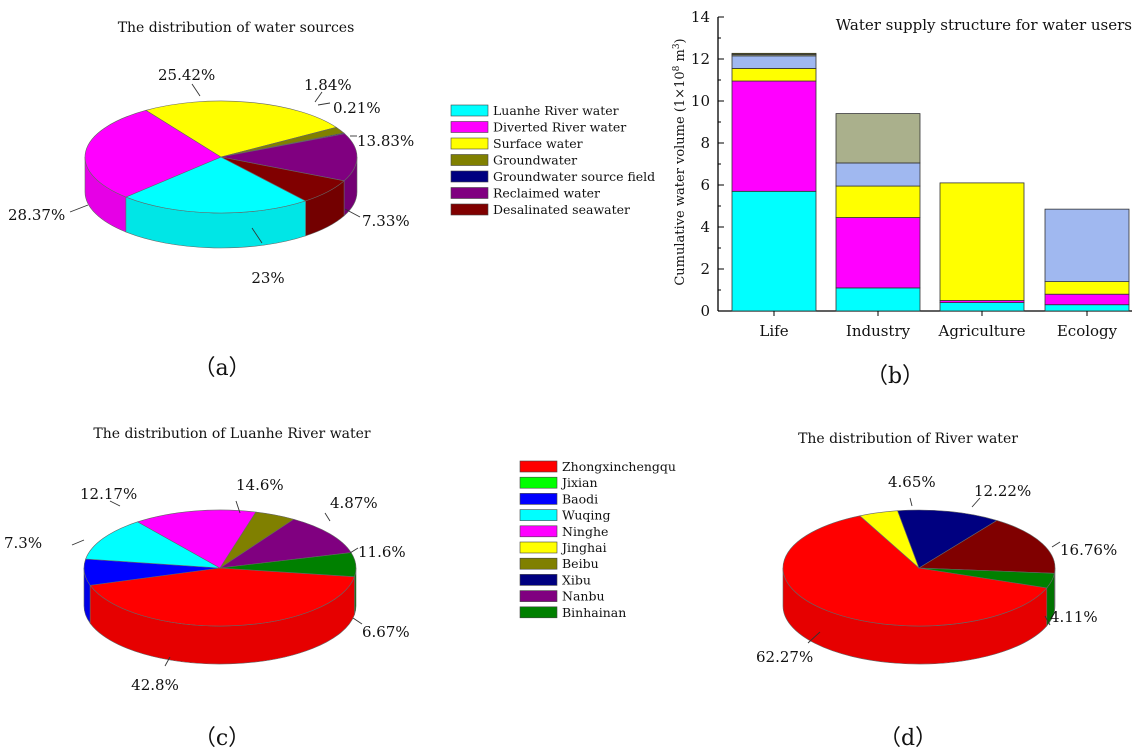  I want to click on pie-slice-ninghe, so click(196, 539).